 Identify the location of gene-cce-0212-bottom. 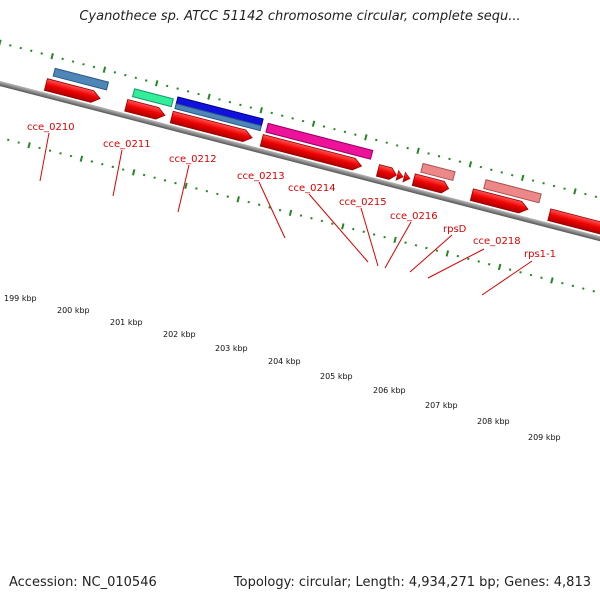
(218, 117).